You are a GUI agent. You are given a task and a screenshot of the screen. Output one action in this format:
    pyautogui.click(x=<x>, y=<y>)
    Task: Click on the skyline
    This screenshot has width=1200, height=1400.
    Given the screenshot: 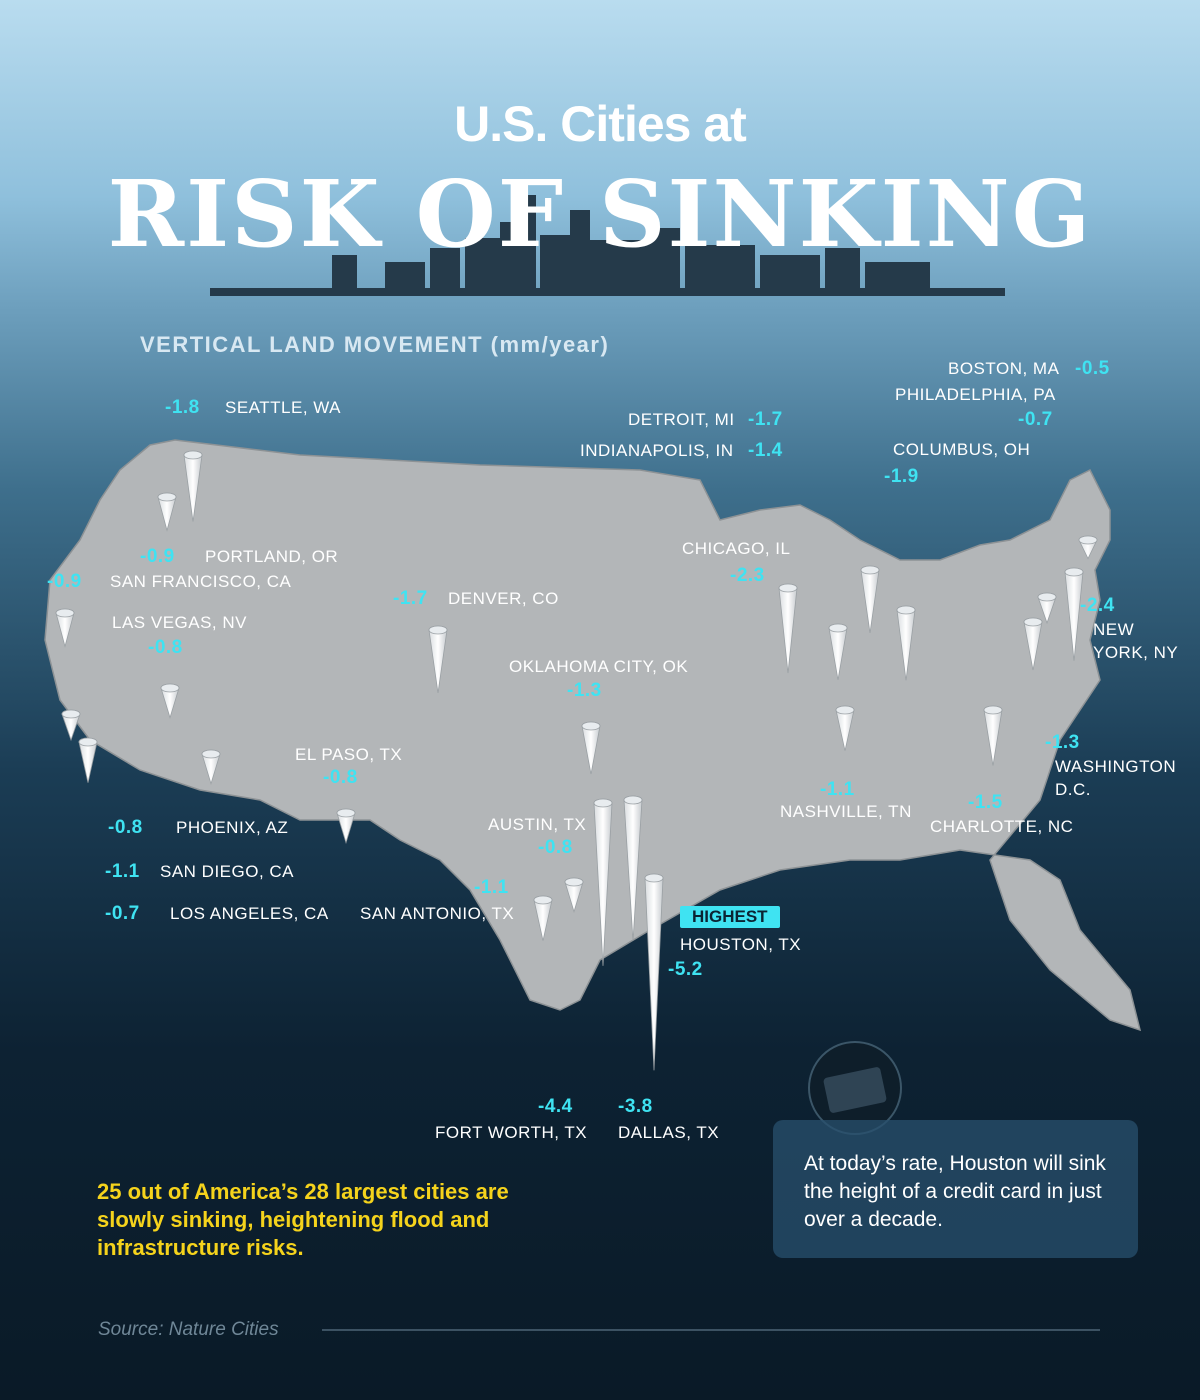 What is the action you would take?
    pyautogui.click(x=607, y=245)
    